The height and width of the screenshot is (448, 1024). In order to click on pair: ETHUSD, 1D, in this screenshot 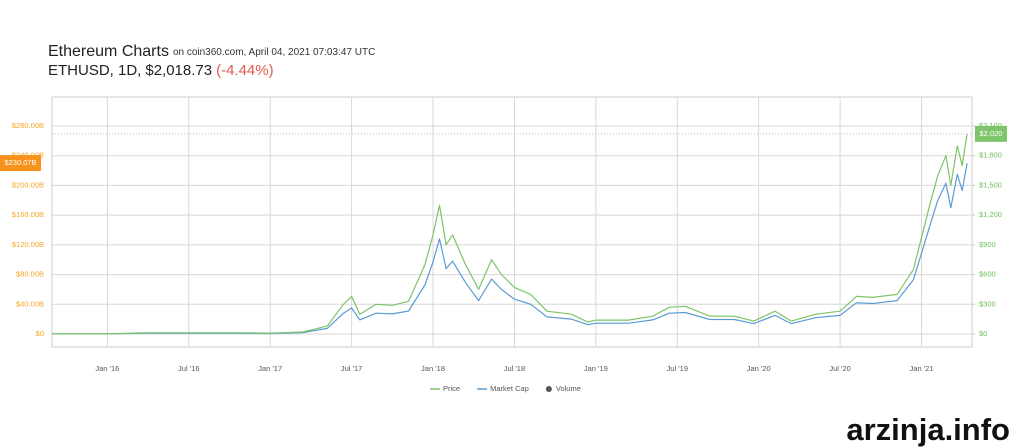, I will do `click(94, 70)`.